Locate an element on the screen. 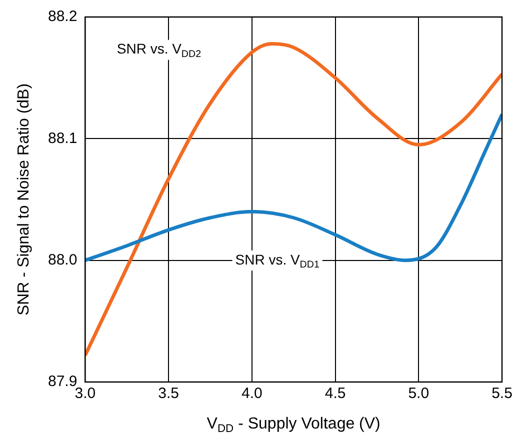 The height and width of the screenshot is (436, 518). x-tick-label: 3.5 is located at coordinates (168, 393).